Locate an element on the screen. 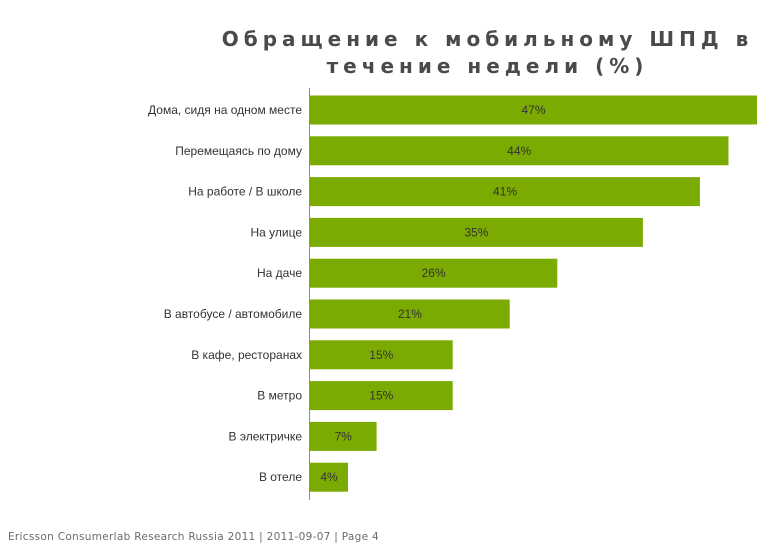 This screenshot has height=552, width=783. value-label: 7% is located at coordinates (344, 436).